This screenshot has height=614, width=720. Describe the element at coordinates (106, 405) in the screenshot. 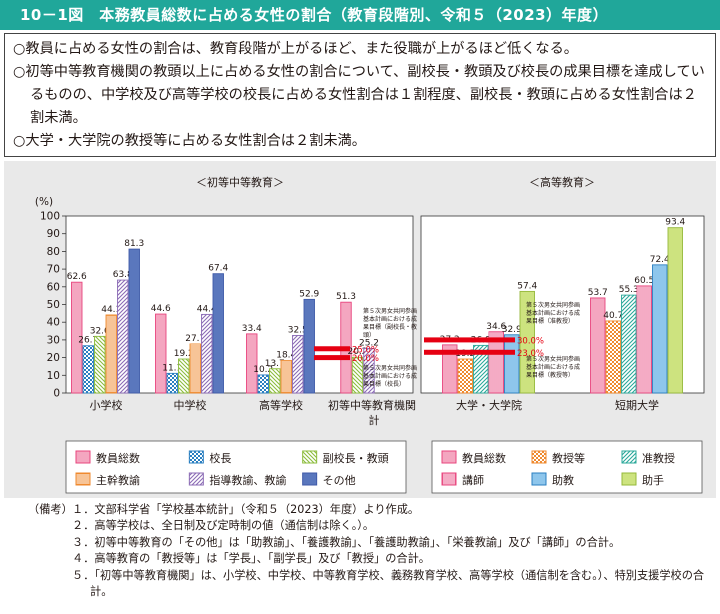

I see `left-category-label: 小学校` at that location.